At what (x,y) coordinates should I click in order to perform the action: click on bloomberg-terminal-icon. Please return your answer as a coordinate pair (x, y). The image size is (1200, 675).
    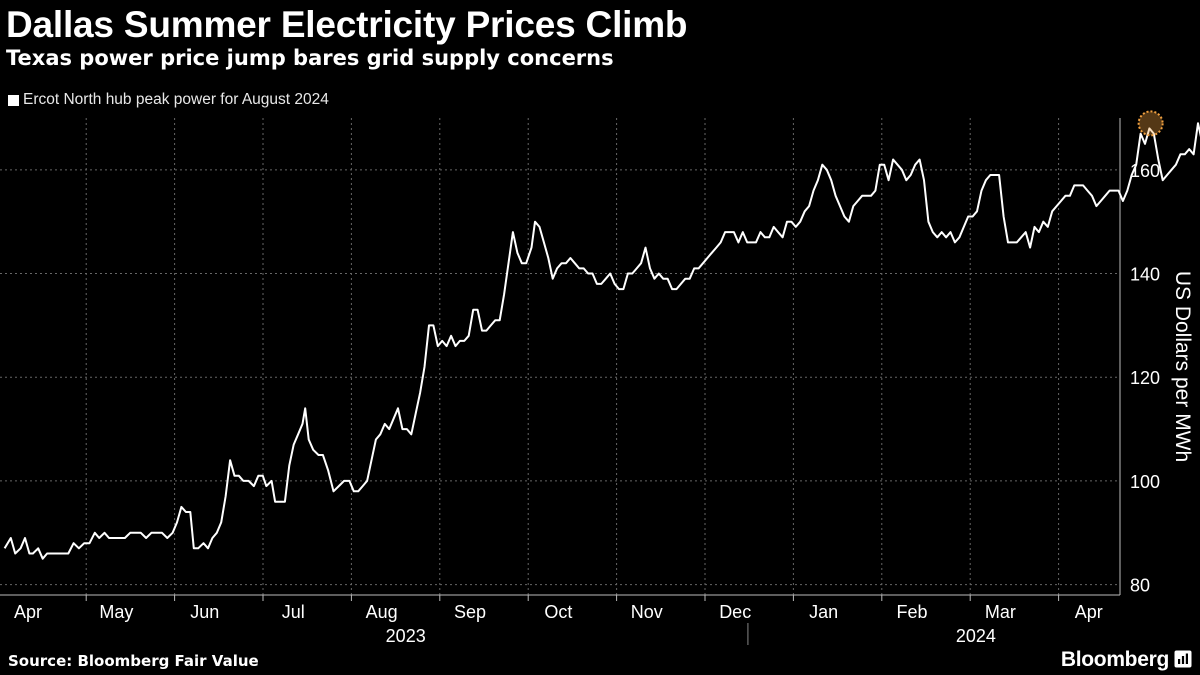
    Looking at the image, I should click on (1183, 659).